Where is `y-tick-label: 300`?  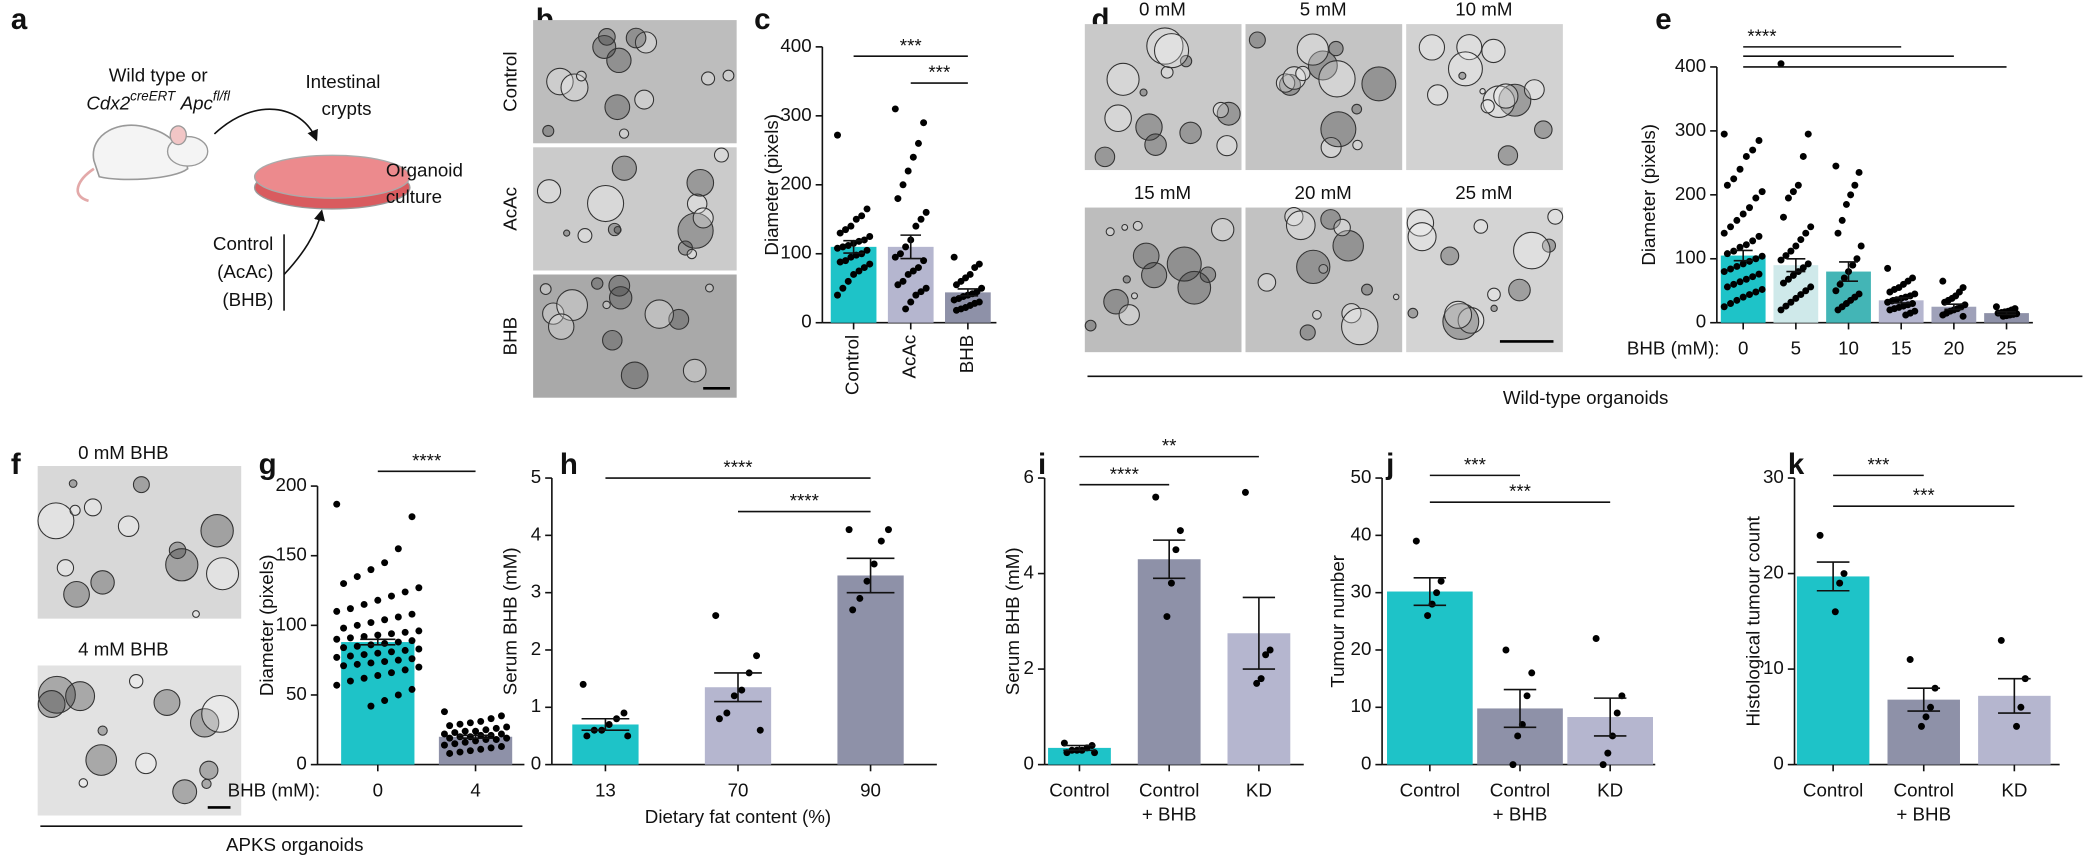 y-tick-label: 300 is located at coordinates (795, 114).